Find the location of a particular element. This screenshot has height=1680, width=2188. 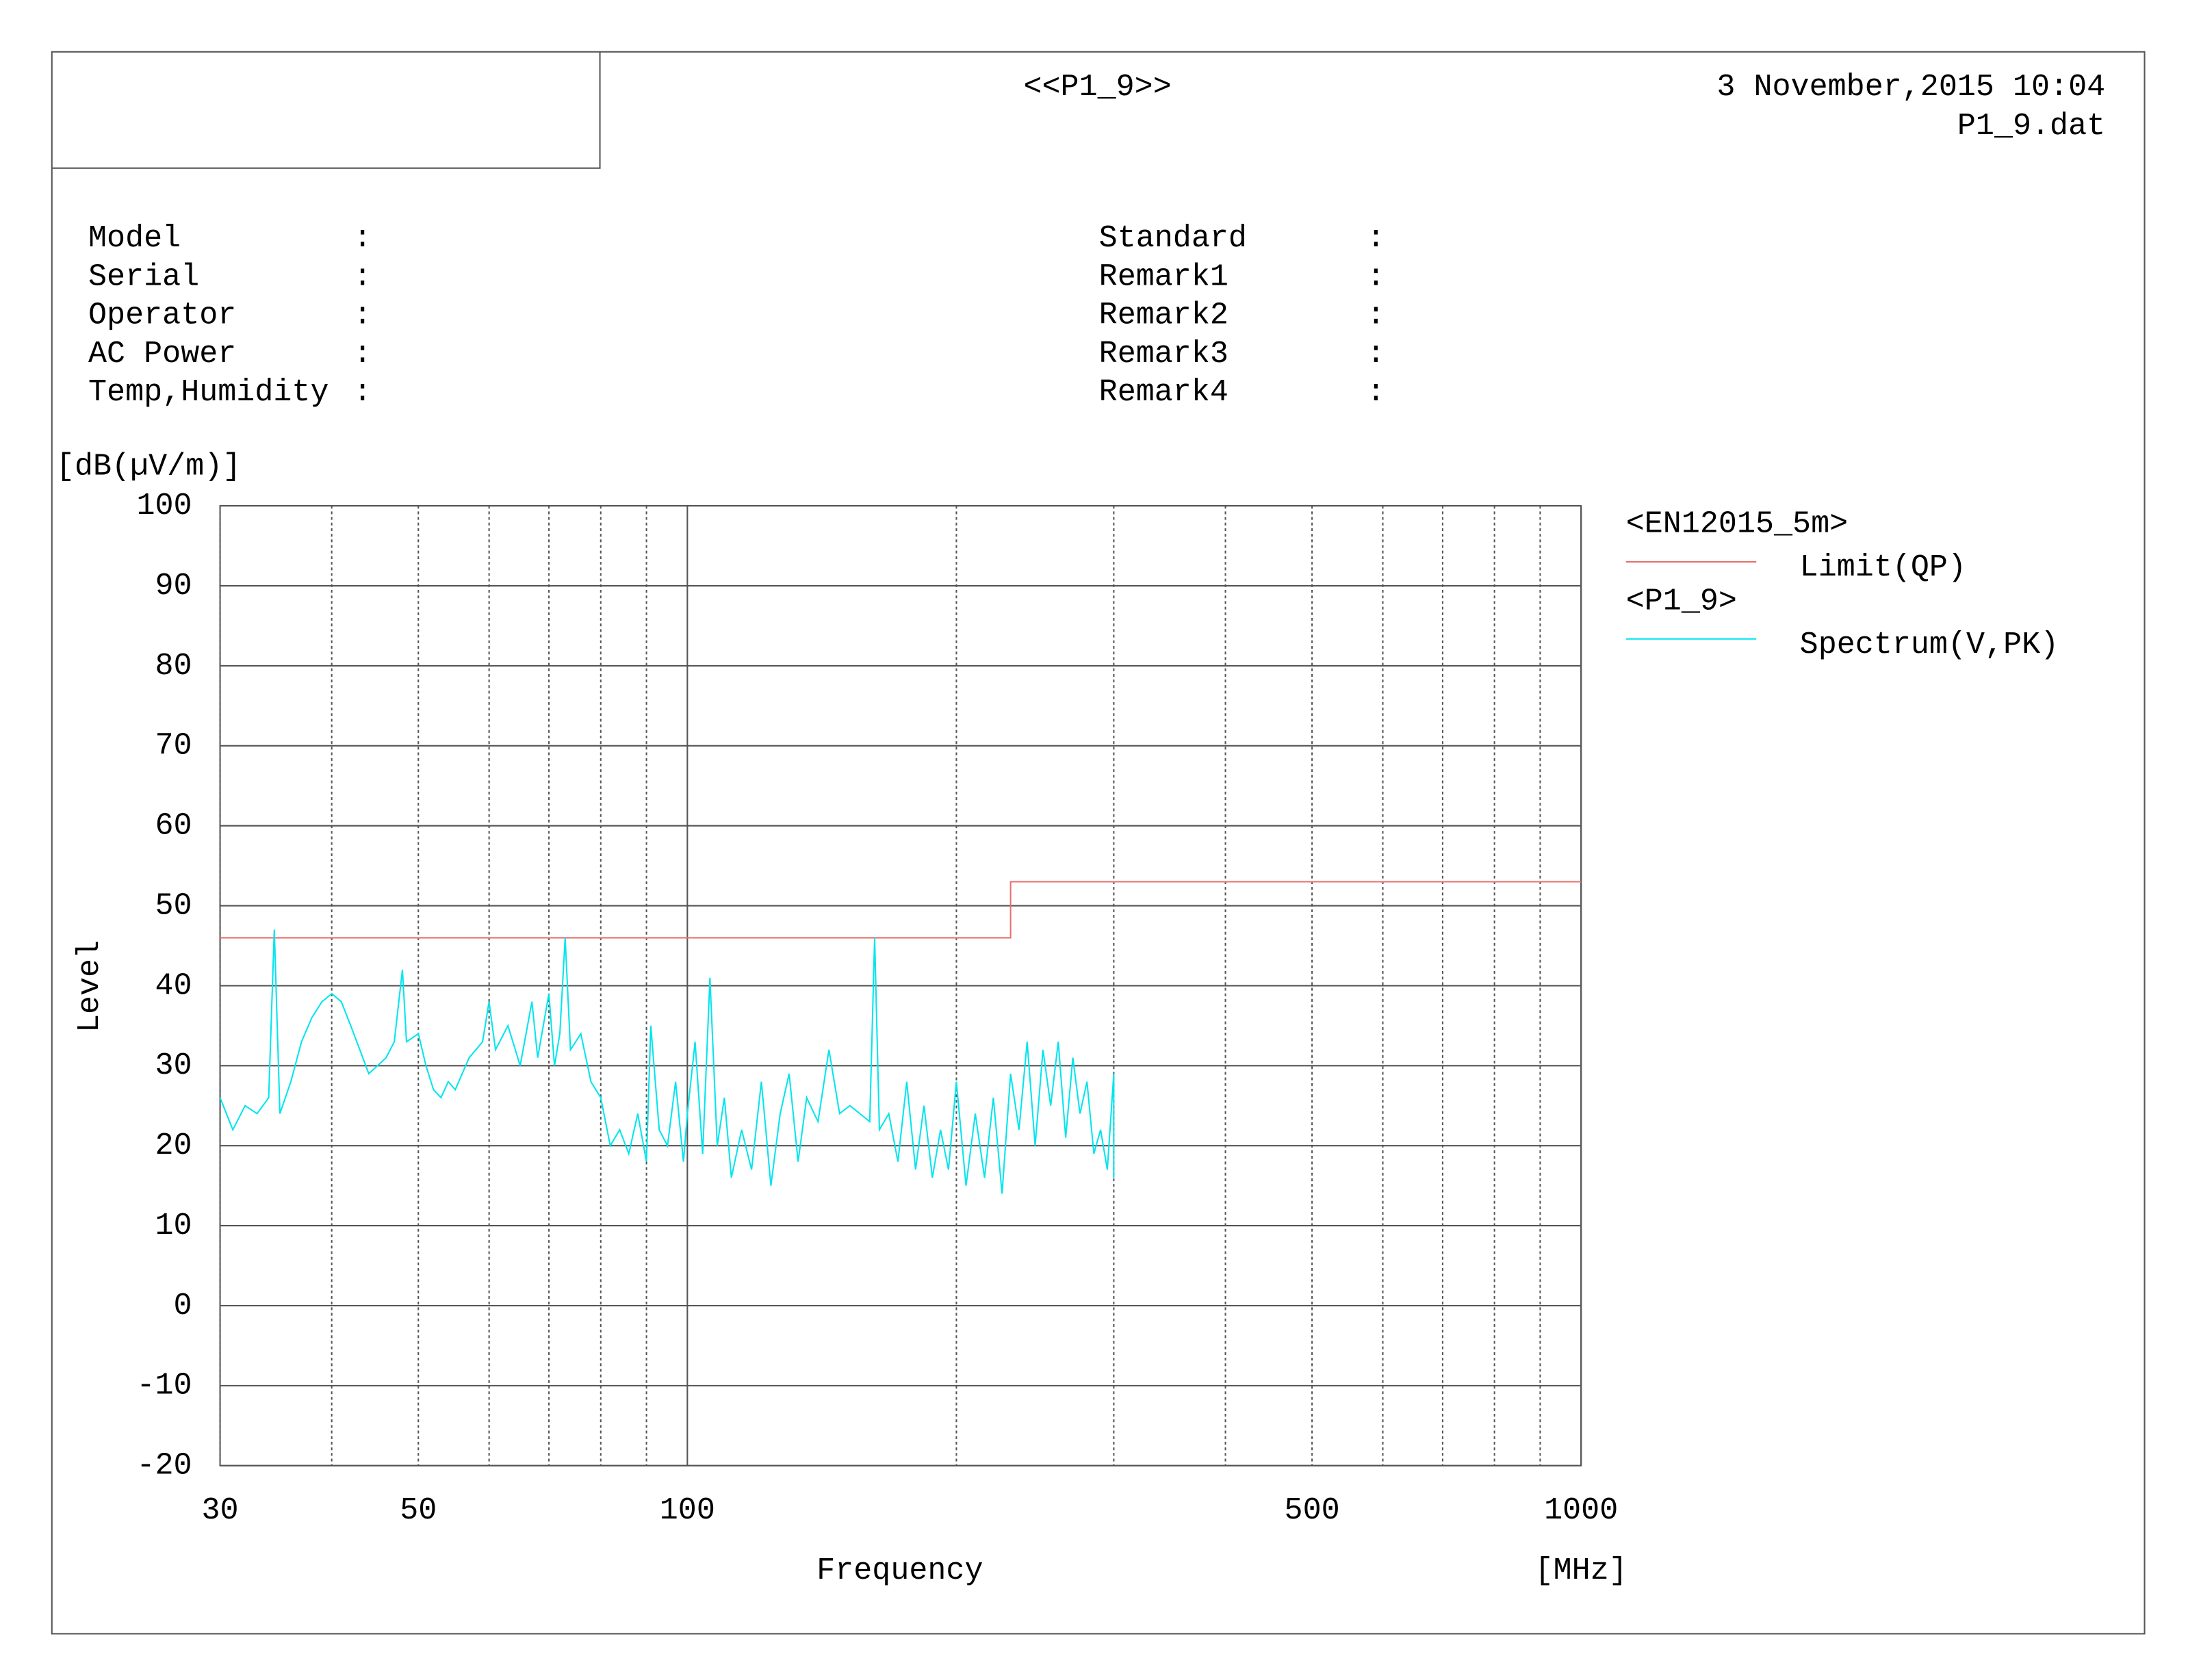

info-label: Standard is located at coordinates (1173, 238).